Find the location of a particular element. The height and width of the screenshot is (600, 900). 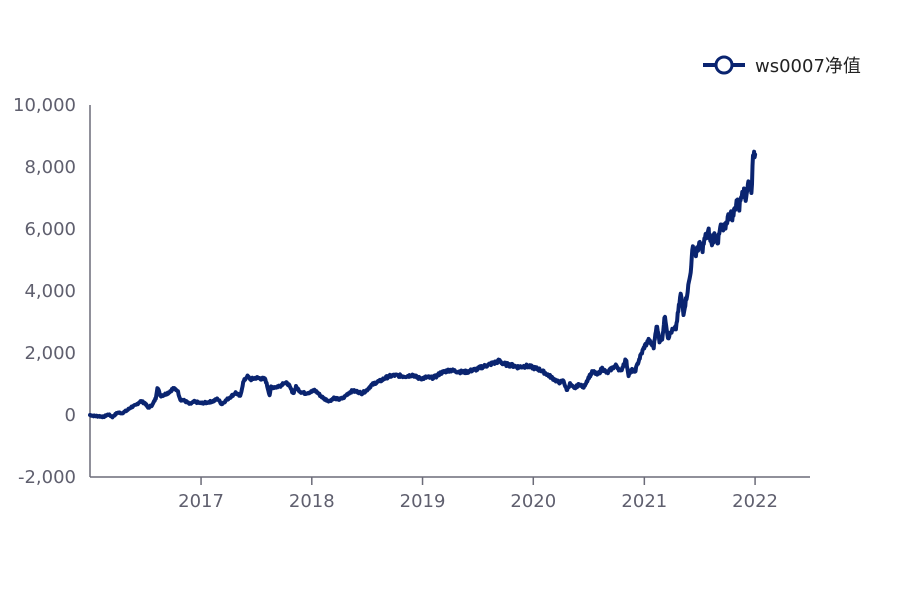

y-tick-label: 6,000 is located at coordinates (50, 229).